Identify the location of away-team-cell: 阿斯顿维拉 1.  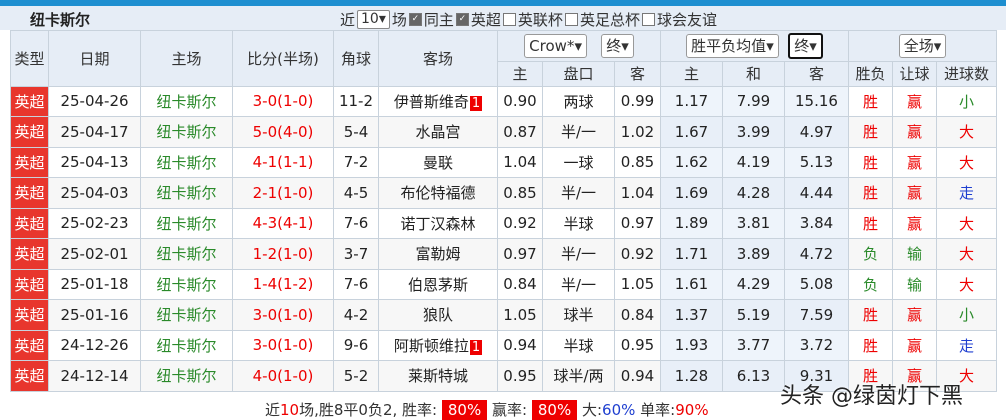
(438, 345).